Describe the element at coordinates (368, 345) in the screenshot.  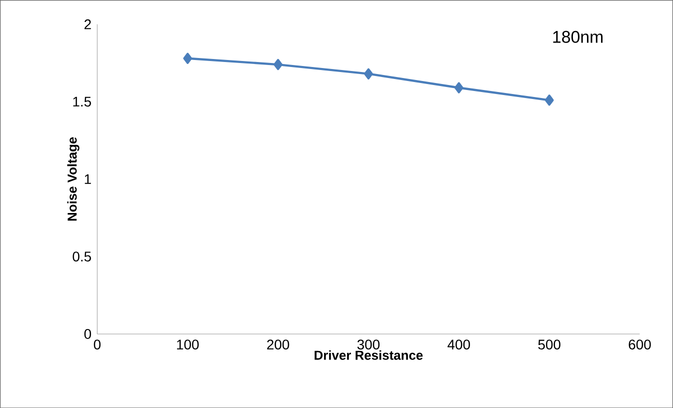
I see `x-tick-label: 300` at that location.